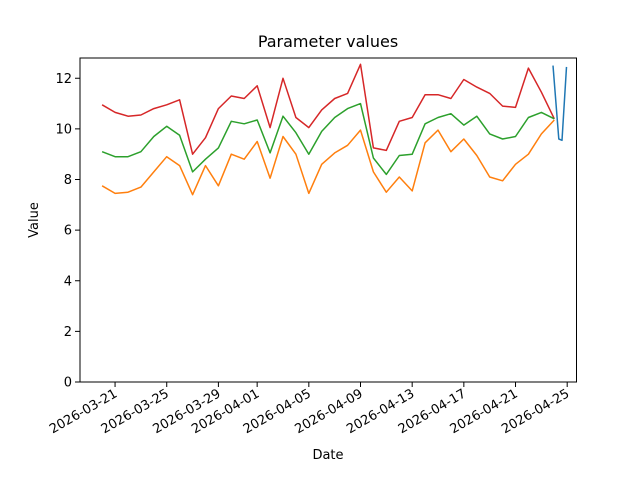 This screenshot has width=640, height=484. I want to click on y-tick-label: 12, so click(63, 79).